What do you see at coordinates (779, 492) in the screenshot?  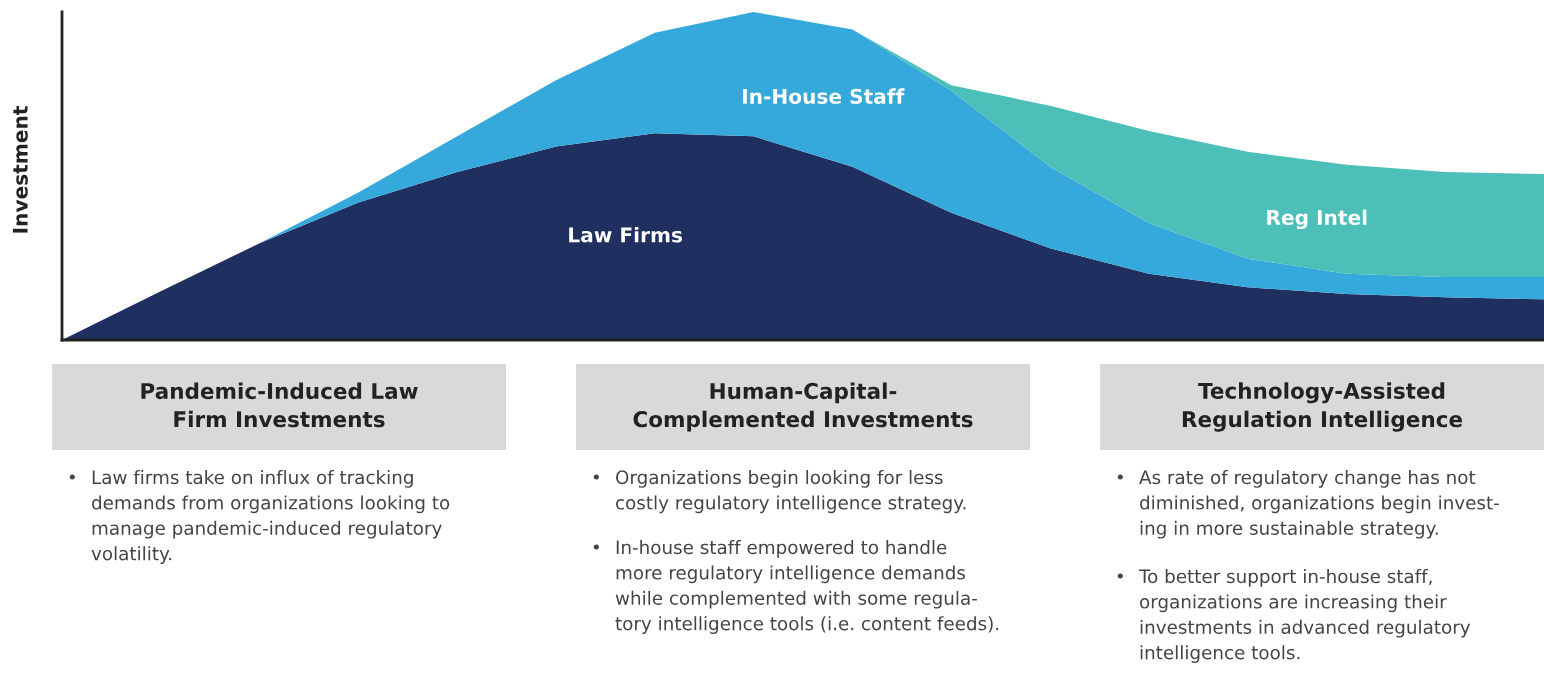 I see `text: • Organizations begin looking for less costly regulatory intelligence strategy.` at bounding box center [779, 492].